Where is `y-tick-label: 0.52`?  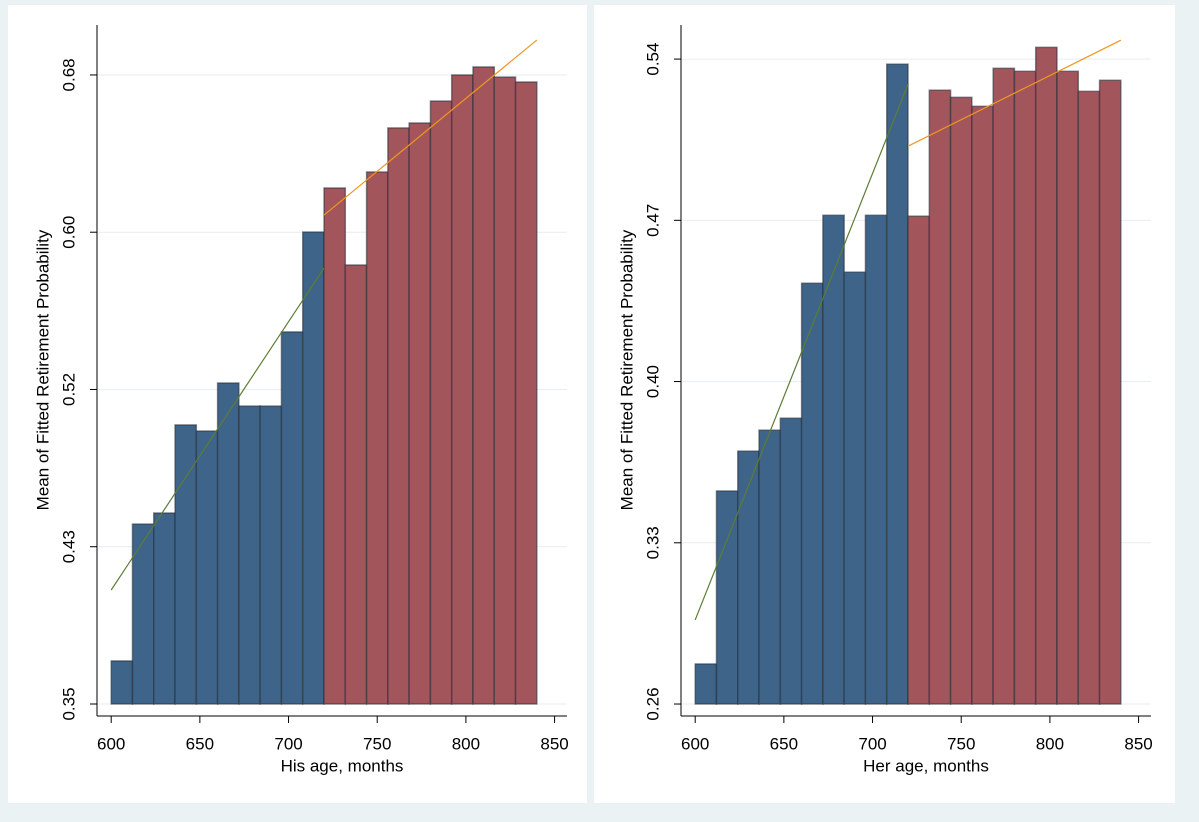 y-tick-label: 0.52 is located at coordinates (68, 389).